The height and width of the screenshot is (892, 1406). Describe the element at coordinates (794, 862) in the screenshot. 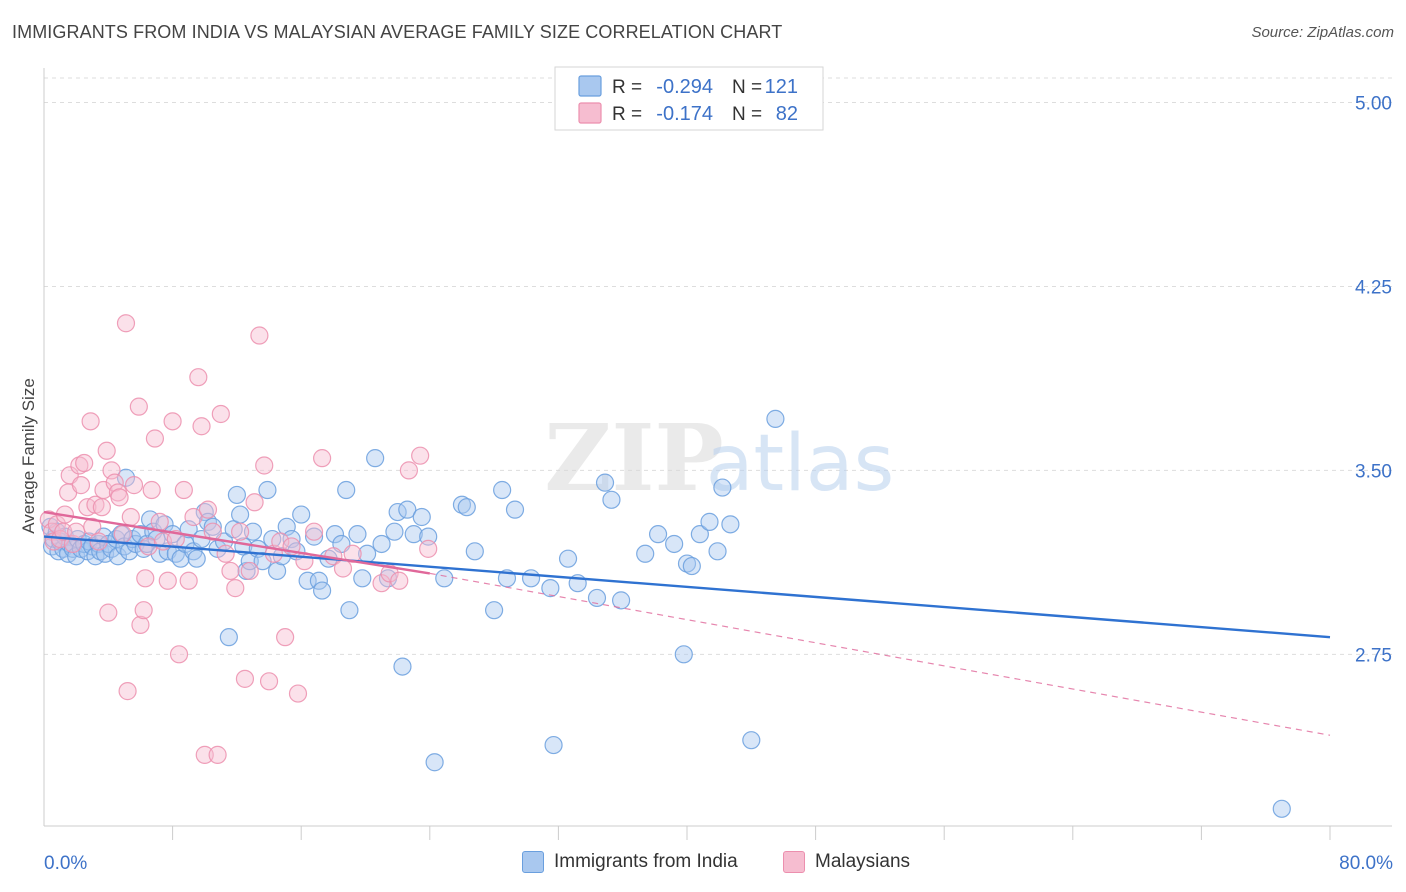

I see `bottom-legend-swatch-pink` at that location.